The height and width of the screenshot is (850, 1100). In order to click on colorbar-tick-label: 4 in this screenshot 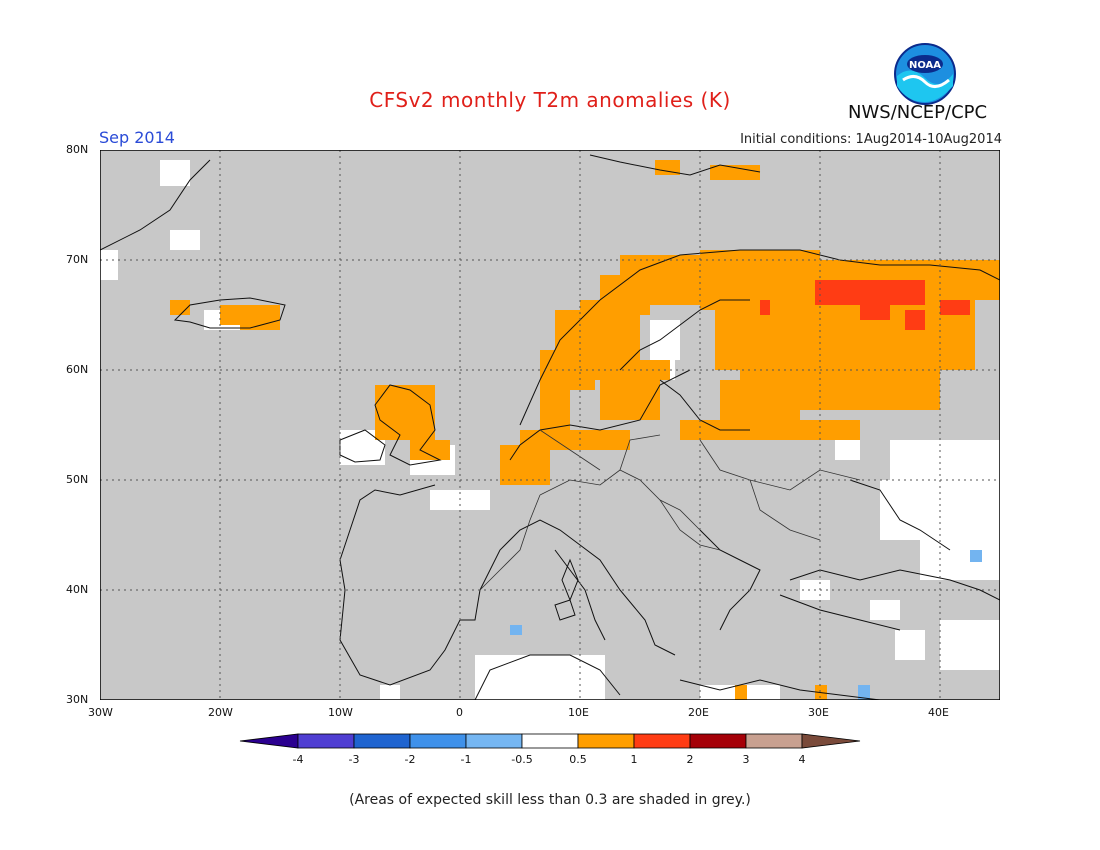, I will do `click(802, 759)`.